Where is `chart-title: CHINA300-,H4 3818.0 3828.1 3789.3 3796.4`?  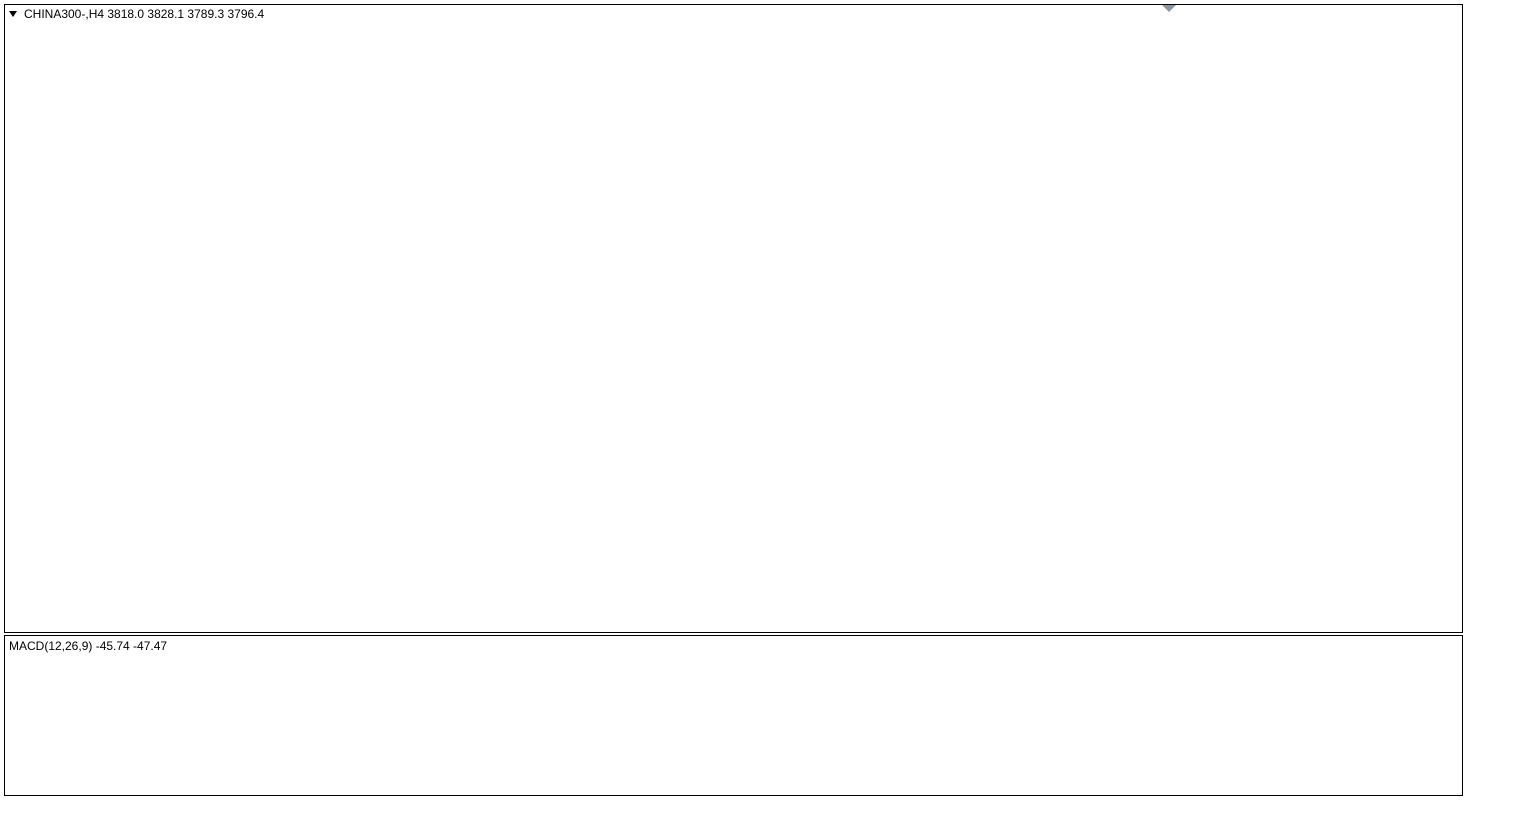 chart-title: CHINA300-,H4 3818.0 3828.1 3789.3 3796.4 is located at coordinates (144, 14).